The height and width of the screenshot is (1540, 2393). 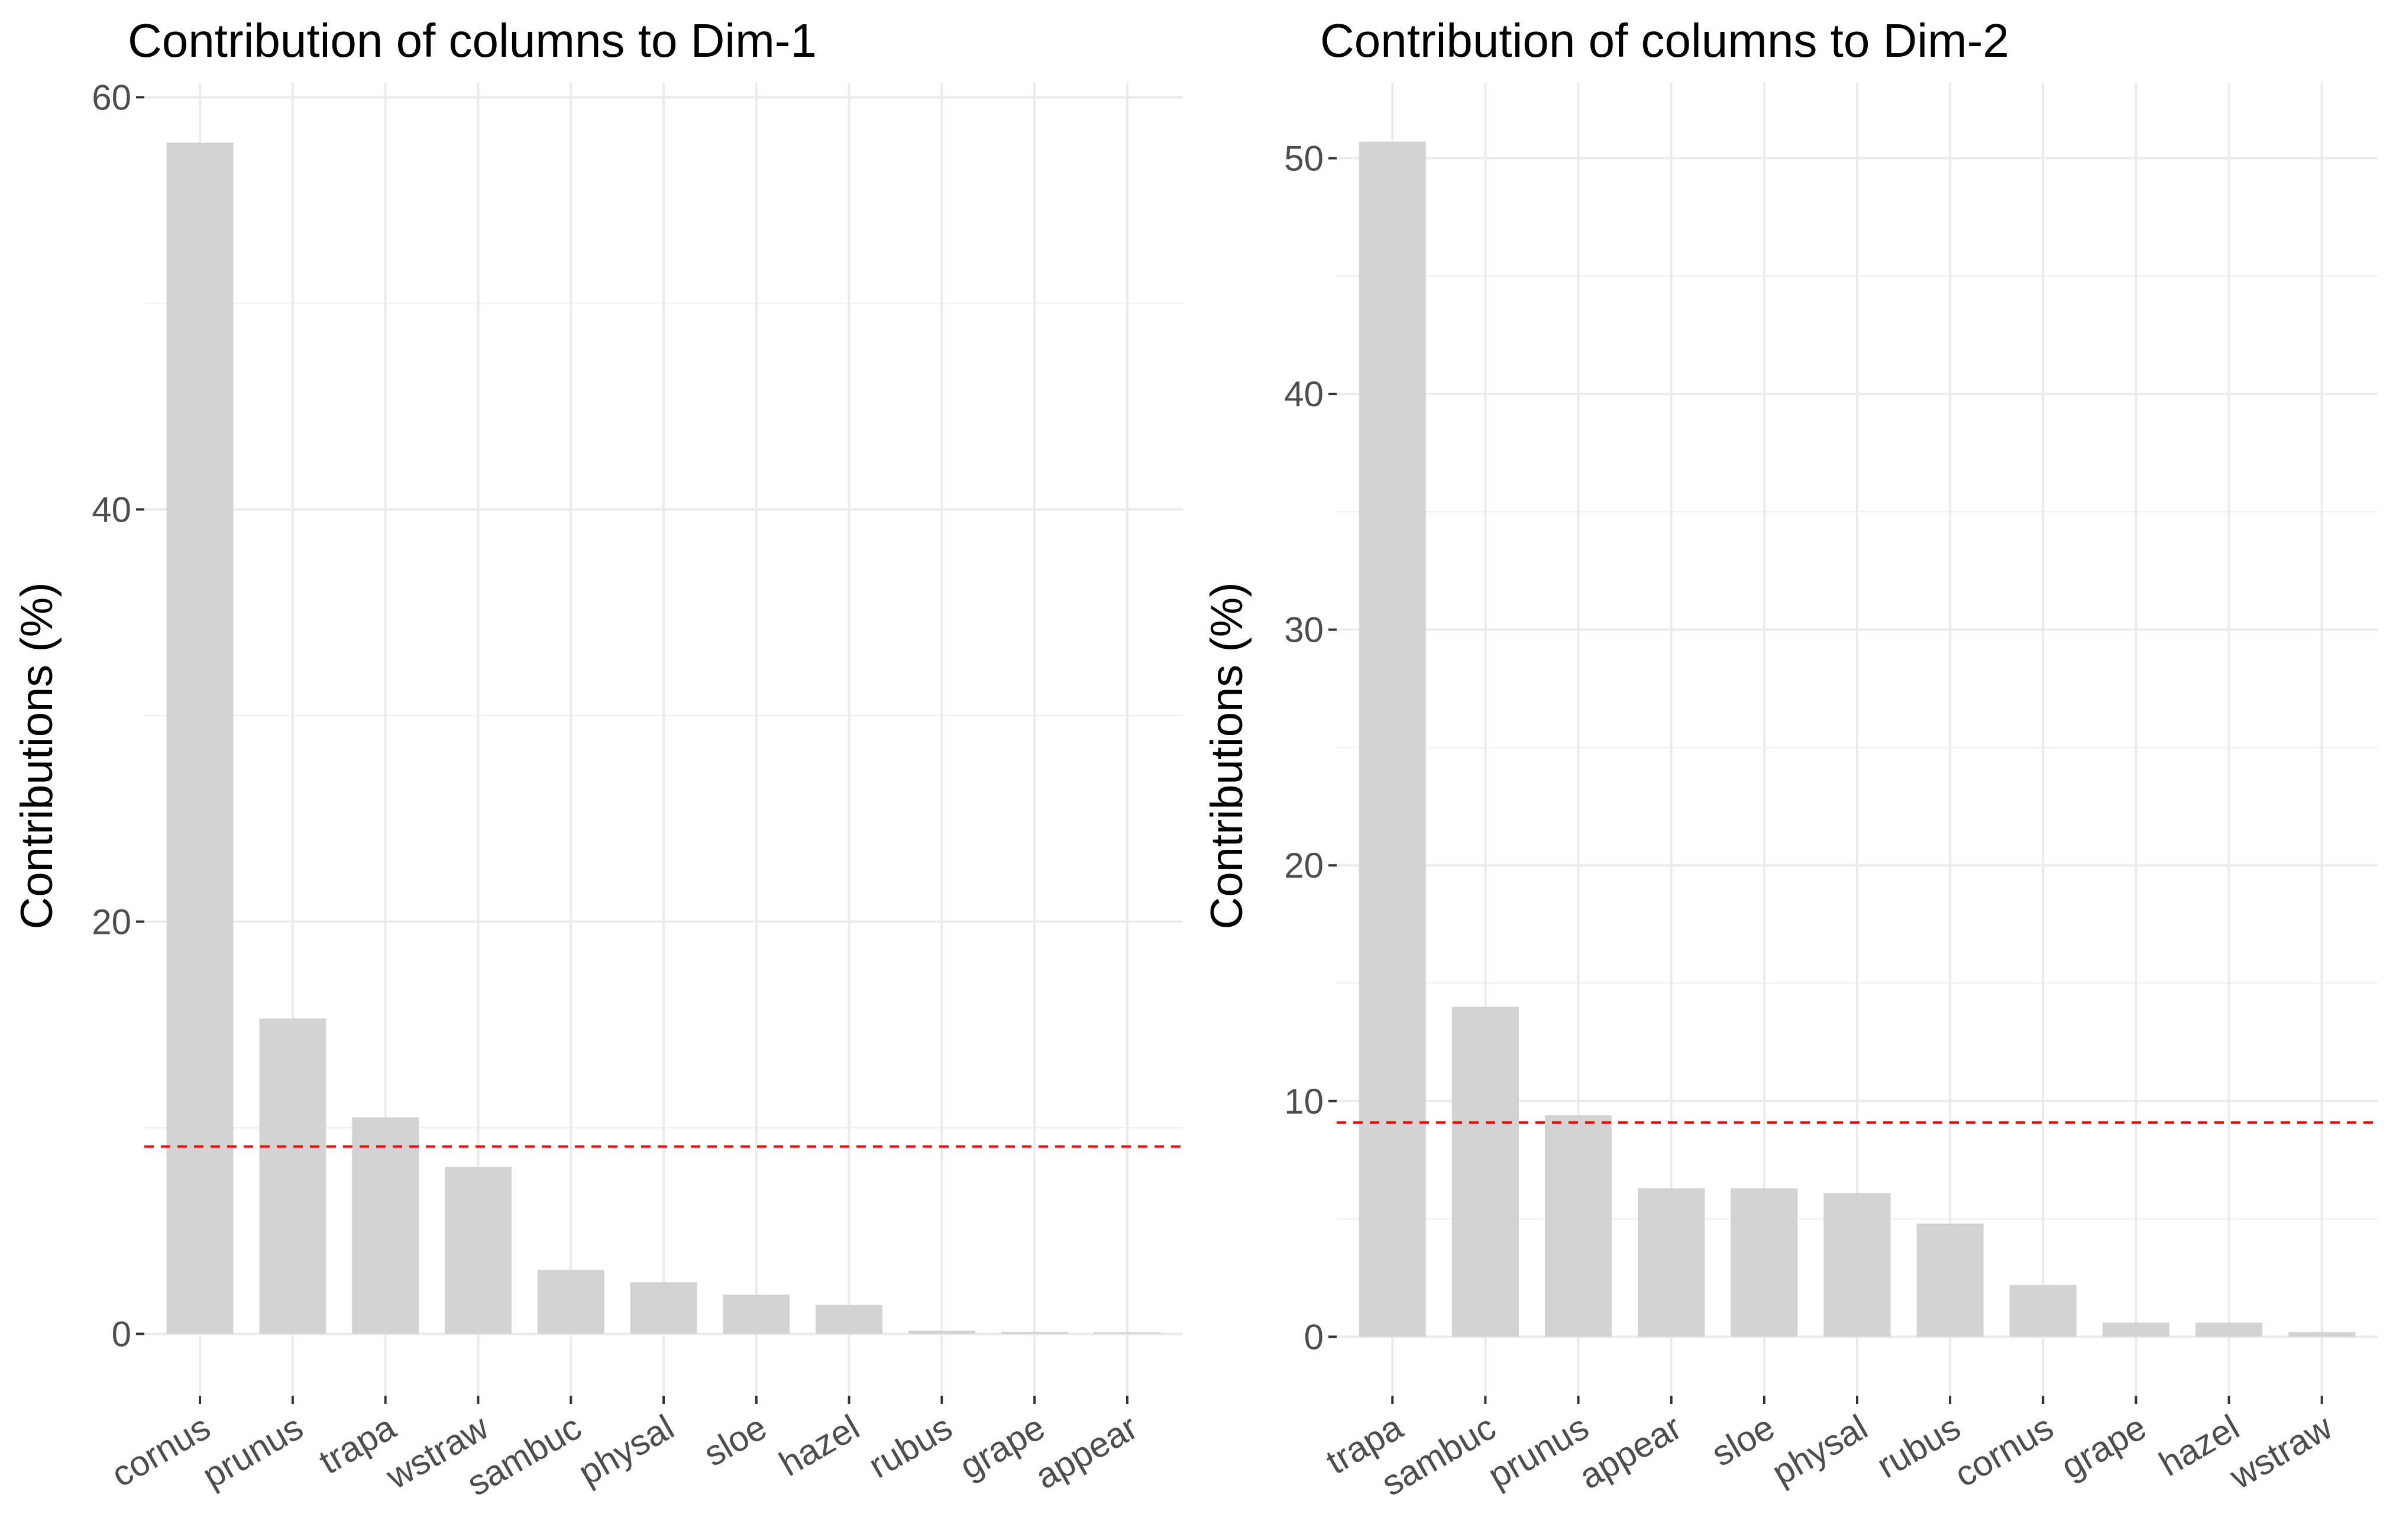 I want to click on chart-title: Contribution of columns to Dim-1, so click(x=472, y=40).